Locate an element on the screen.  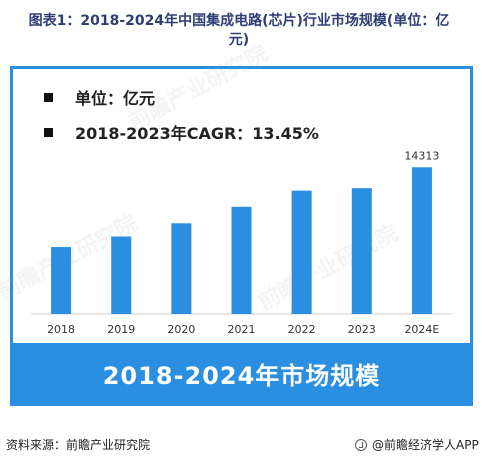
x-tick-label: 2023 is located at coordinates (362, 329).